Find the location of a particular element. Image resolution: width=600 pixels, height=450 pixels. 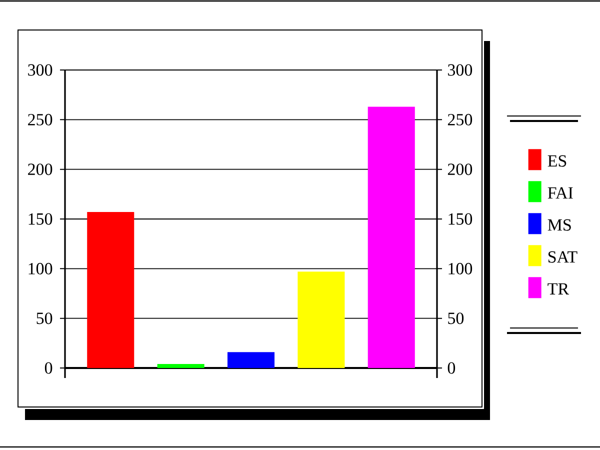

legend-label: ES is located at coordinates (557, 161).